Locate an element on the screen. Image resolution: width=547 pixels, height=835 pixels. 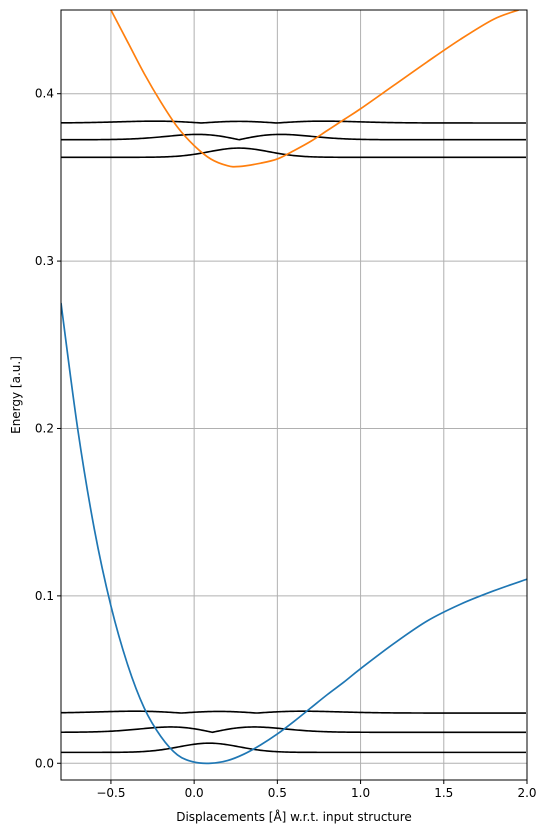
x-tick-label: −0.5 is located at coordinates (110, 793).